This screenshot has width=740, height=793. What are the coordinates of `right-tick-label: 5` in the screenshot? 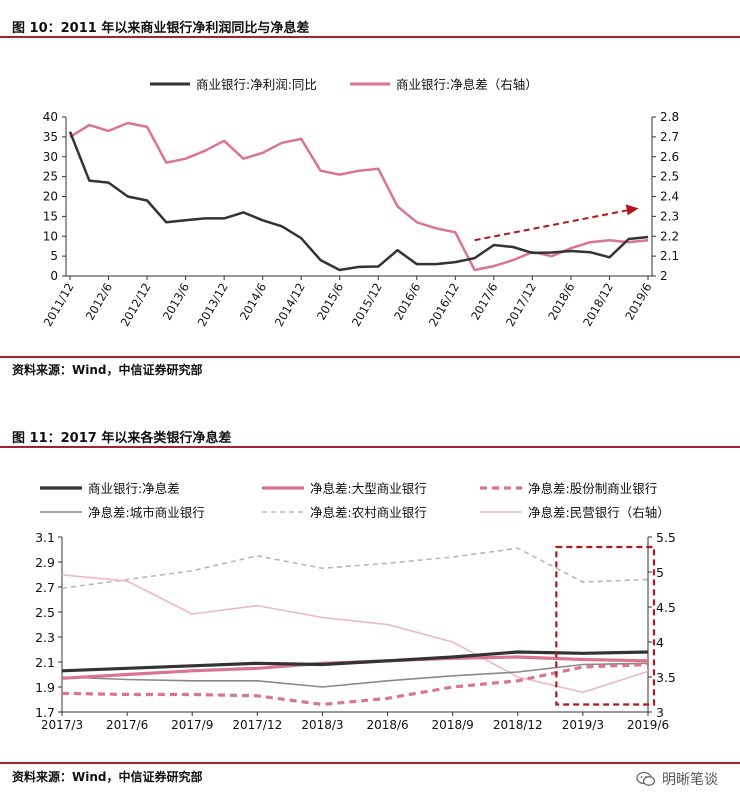 It's located at (660, 572).